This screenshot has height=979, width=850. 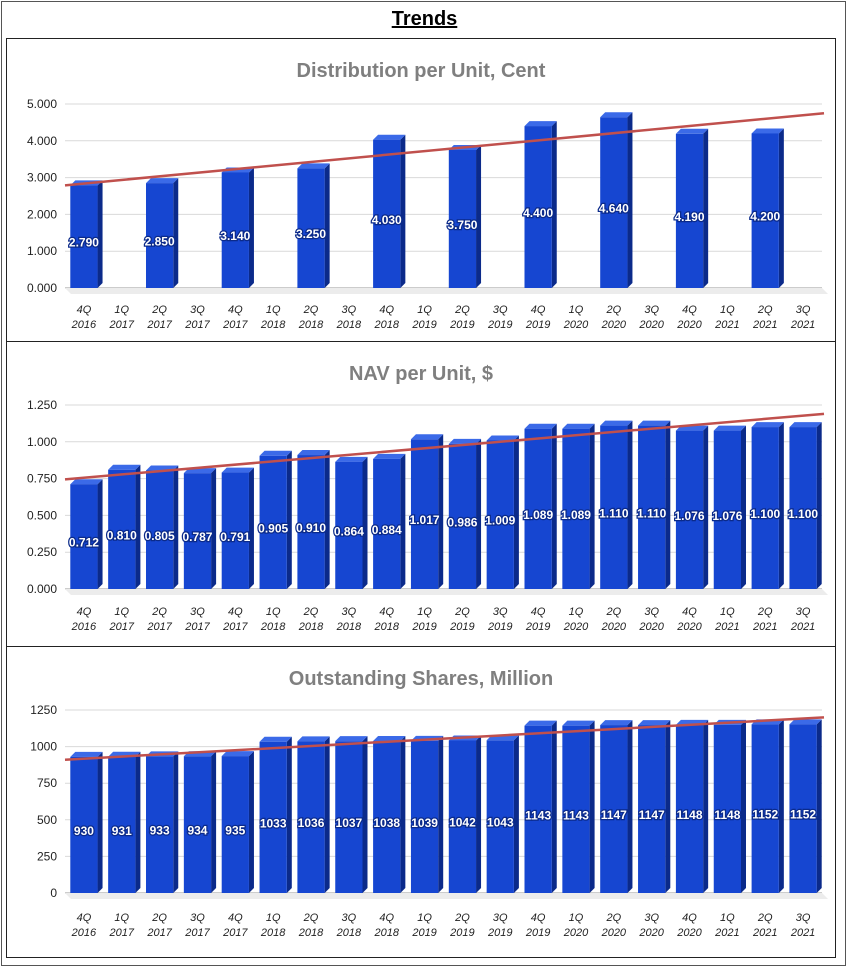 What do you see at coordinates (425, 520) in the screenshot?
I see `data-label: 1.017` at bounding box center [425, 520].